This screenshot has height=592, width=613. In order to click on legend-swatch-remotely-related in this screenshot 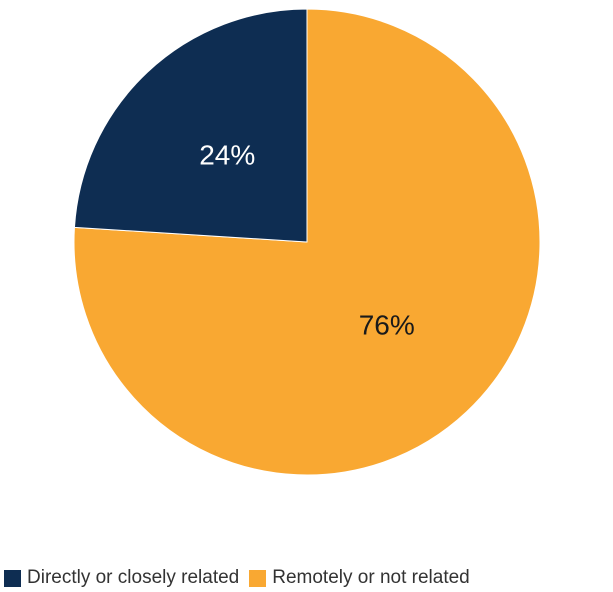, I will do `click(258, 578)`.